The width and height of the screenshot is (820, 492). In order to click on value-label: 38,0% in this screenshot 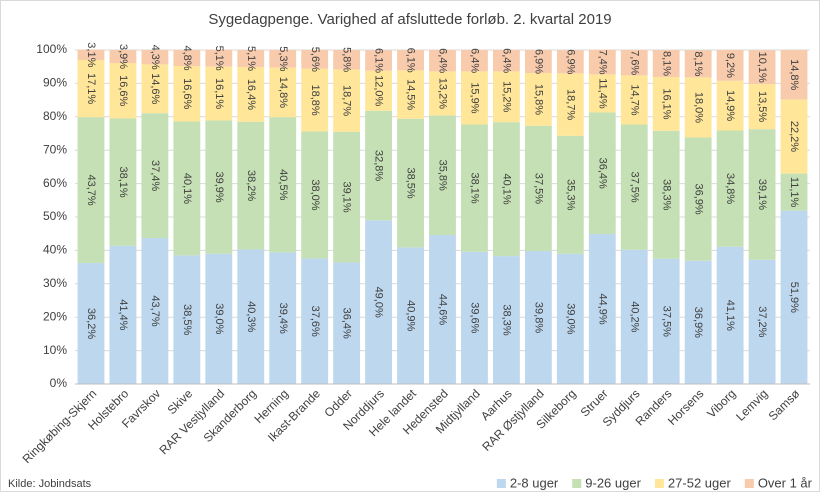, I will do `click(315, 194)`.